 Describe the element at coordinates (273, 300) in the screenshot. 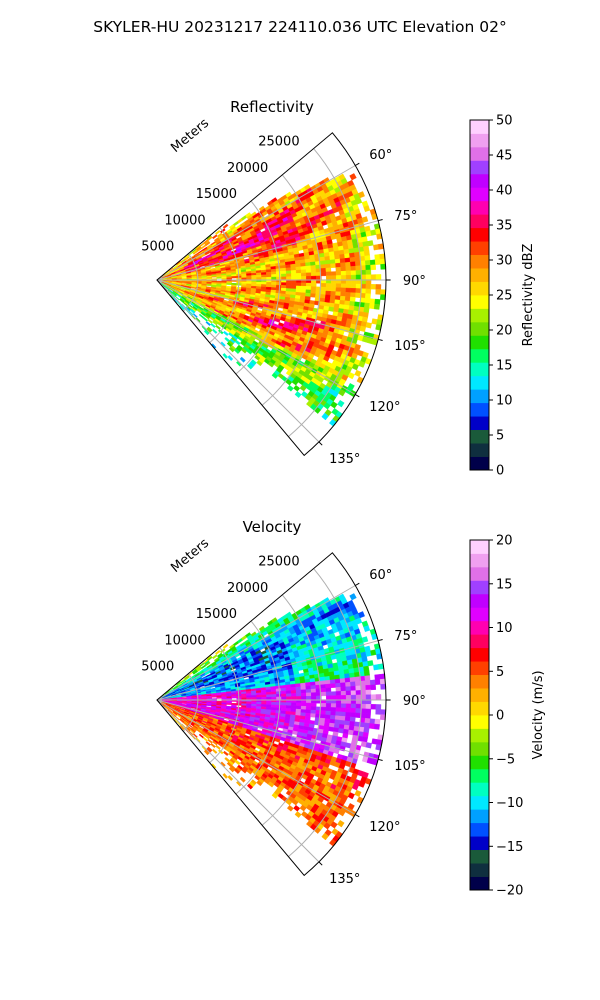

I see `reflectivity-field` at that location.